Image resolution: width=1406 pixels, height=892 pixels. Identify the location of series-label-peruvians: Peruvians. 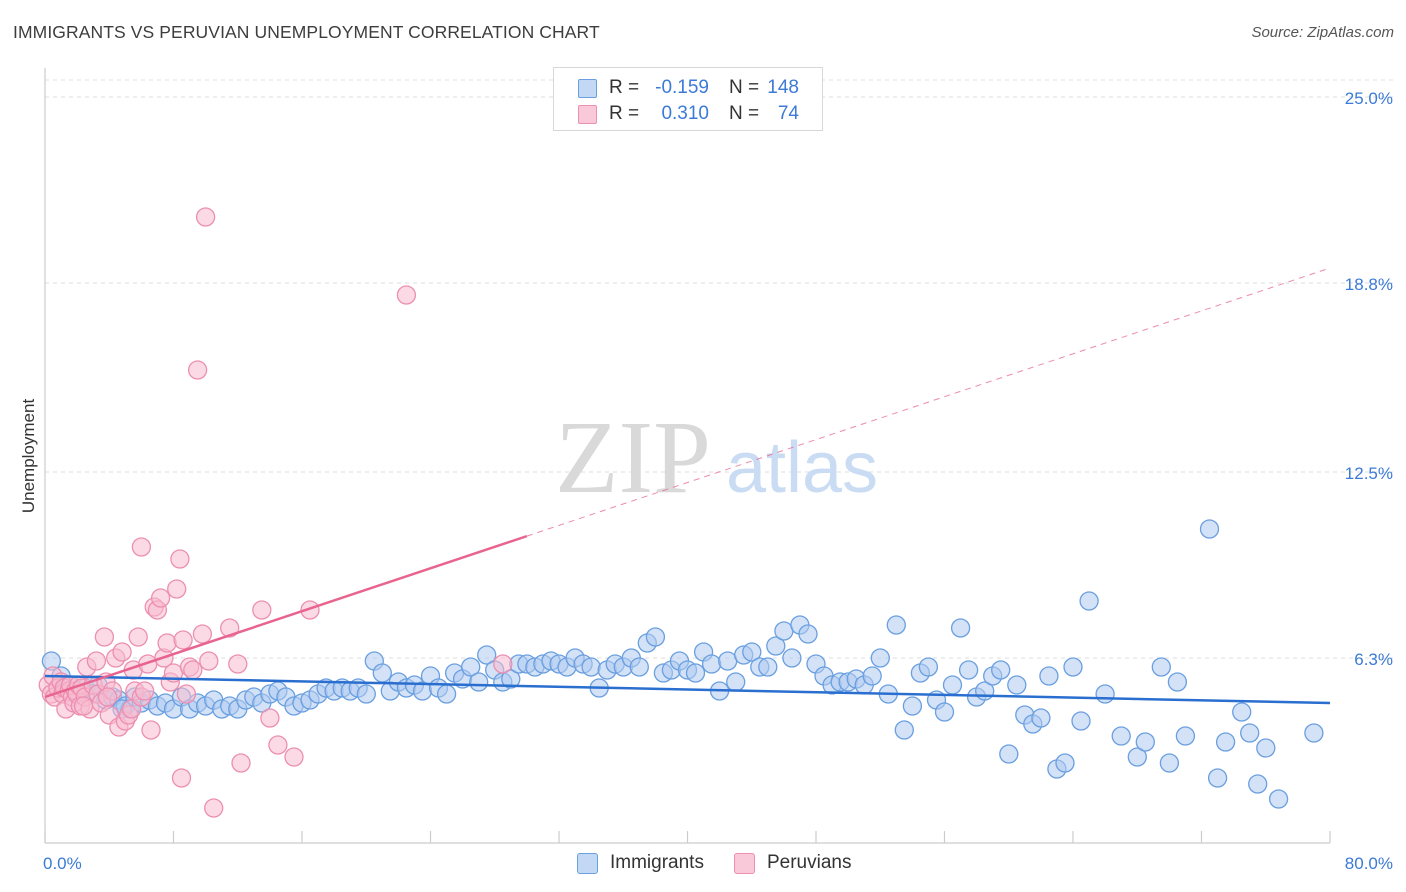
(809, 862).